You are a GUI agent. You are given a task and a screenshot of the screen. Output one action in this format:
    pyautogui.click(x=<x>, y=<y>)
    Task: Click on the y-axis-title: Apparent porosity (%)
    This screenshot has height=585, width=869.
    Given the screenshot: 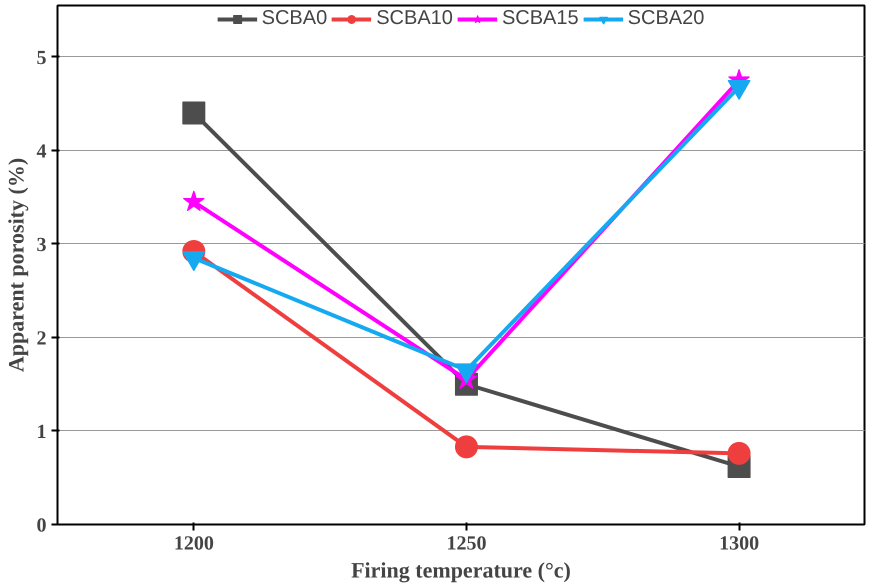 What is the action you would take?
    pyautogui.click(x=16, y=265)
    